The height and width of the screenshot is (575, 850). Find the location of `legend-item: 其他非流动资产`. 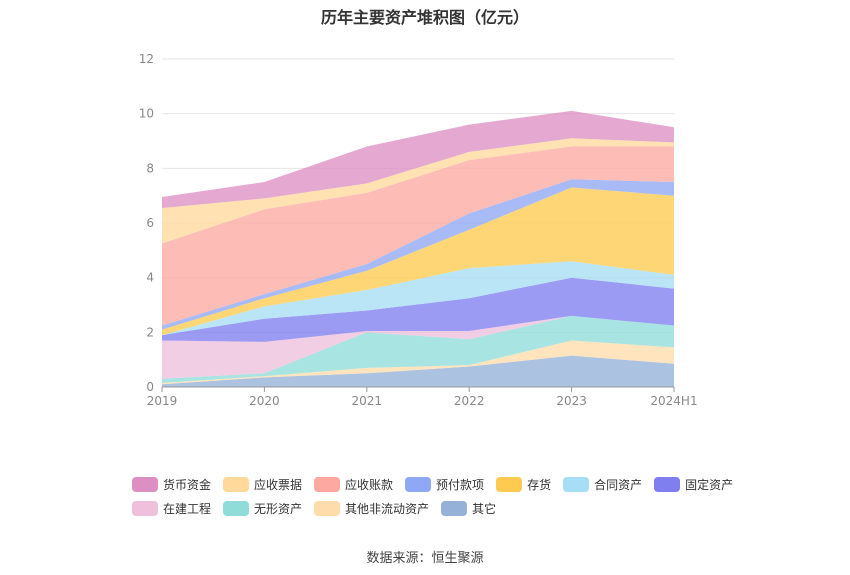

legend-item: 其他非流动资产 is located at coordinates (371, 508).